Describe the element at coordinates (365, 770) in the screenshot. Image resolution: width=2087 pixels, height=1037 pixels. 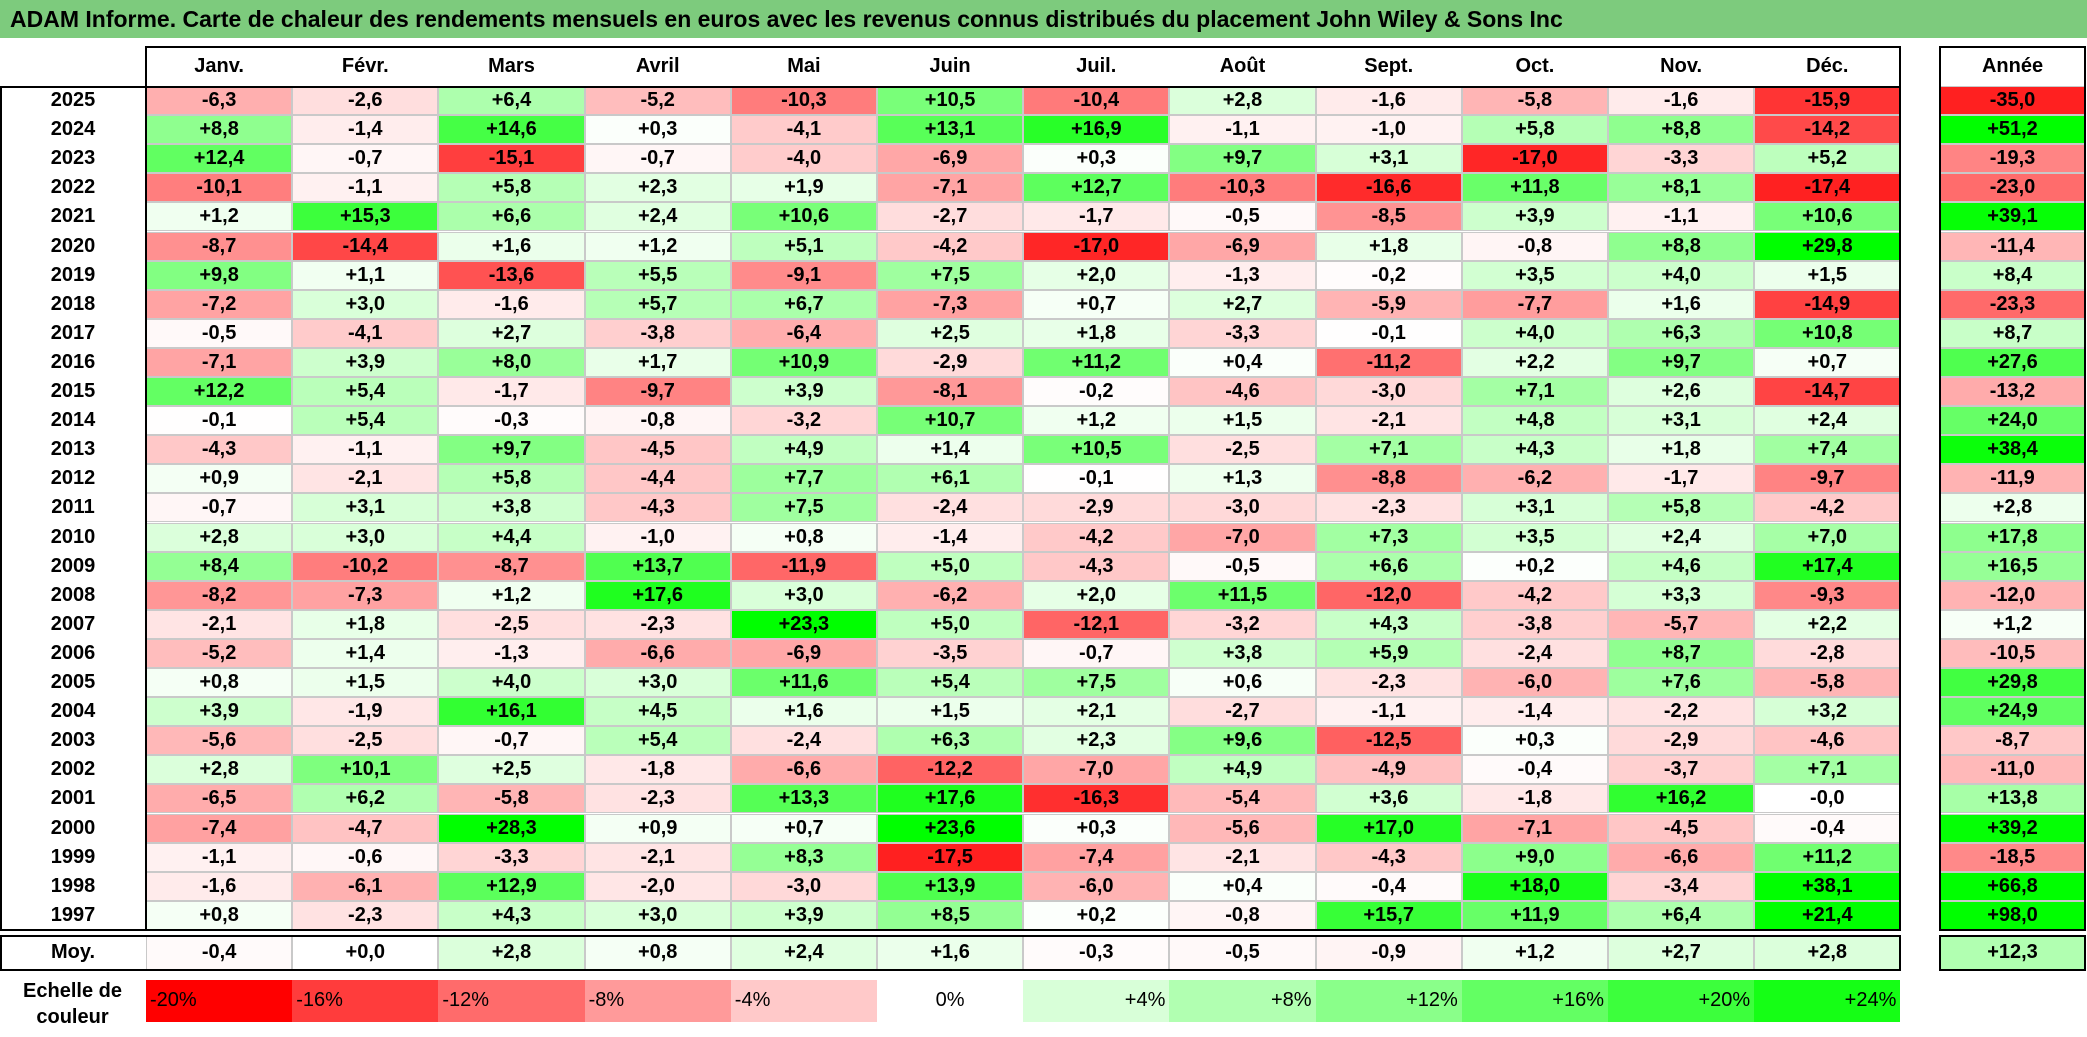
I see `heatmap-cell: +10,1` at that location.